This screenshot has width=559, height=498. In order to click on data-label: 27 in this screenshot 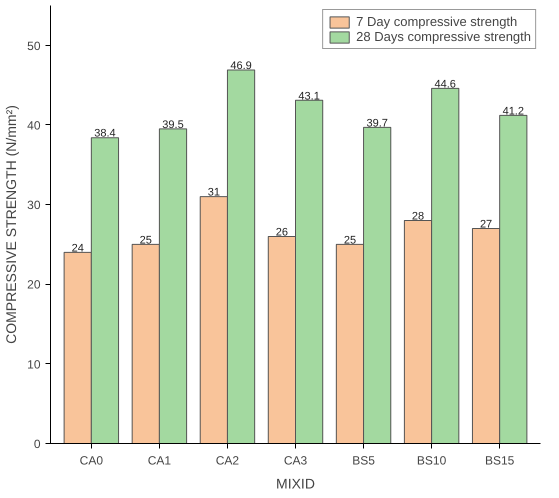, I will do `click(486, 224)`.